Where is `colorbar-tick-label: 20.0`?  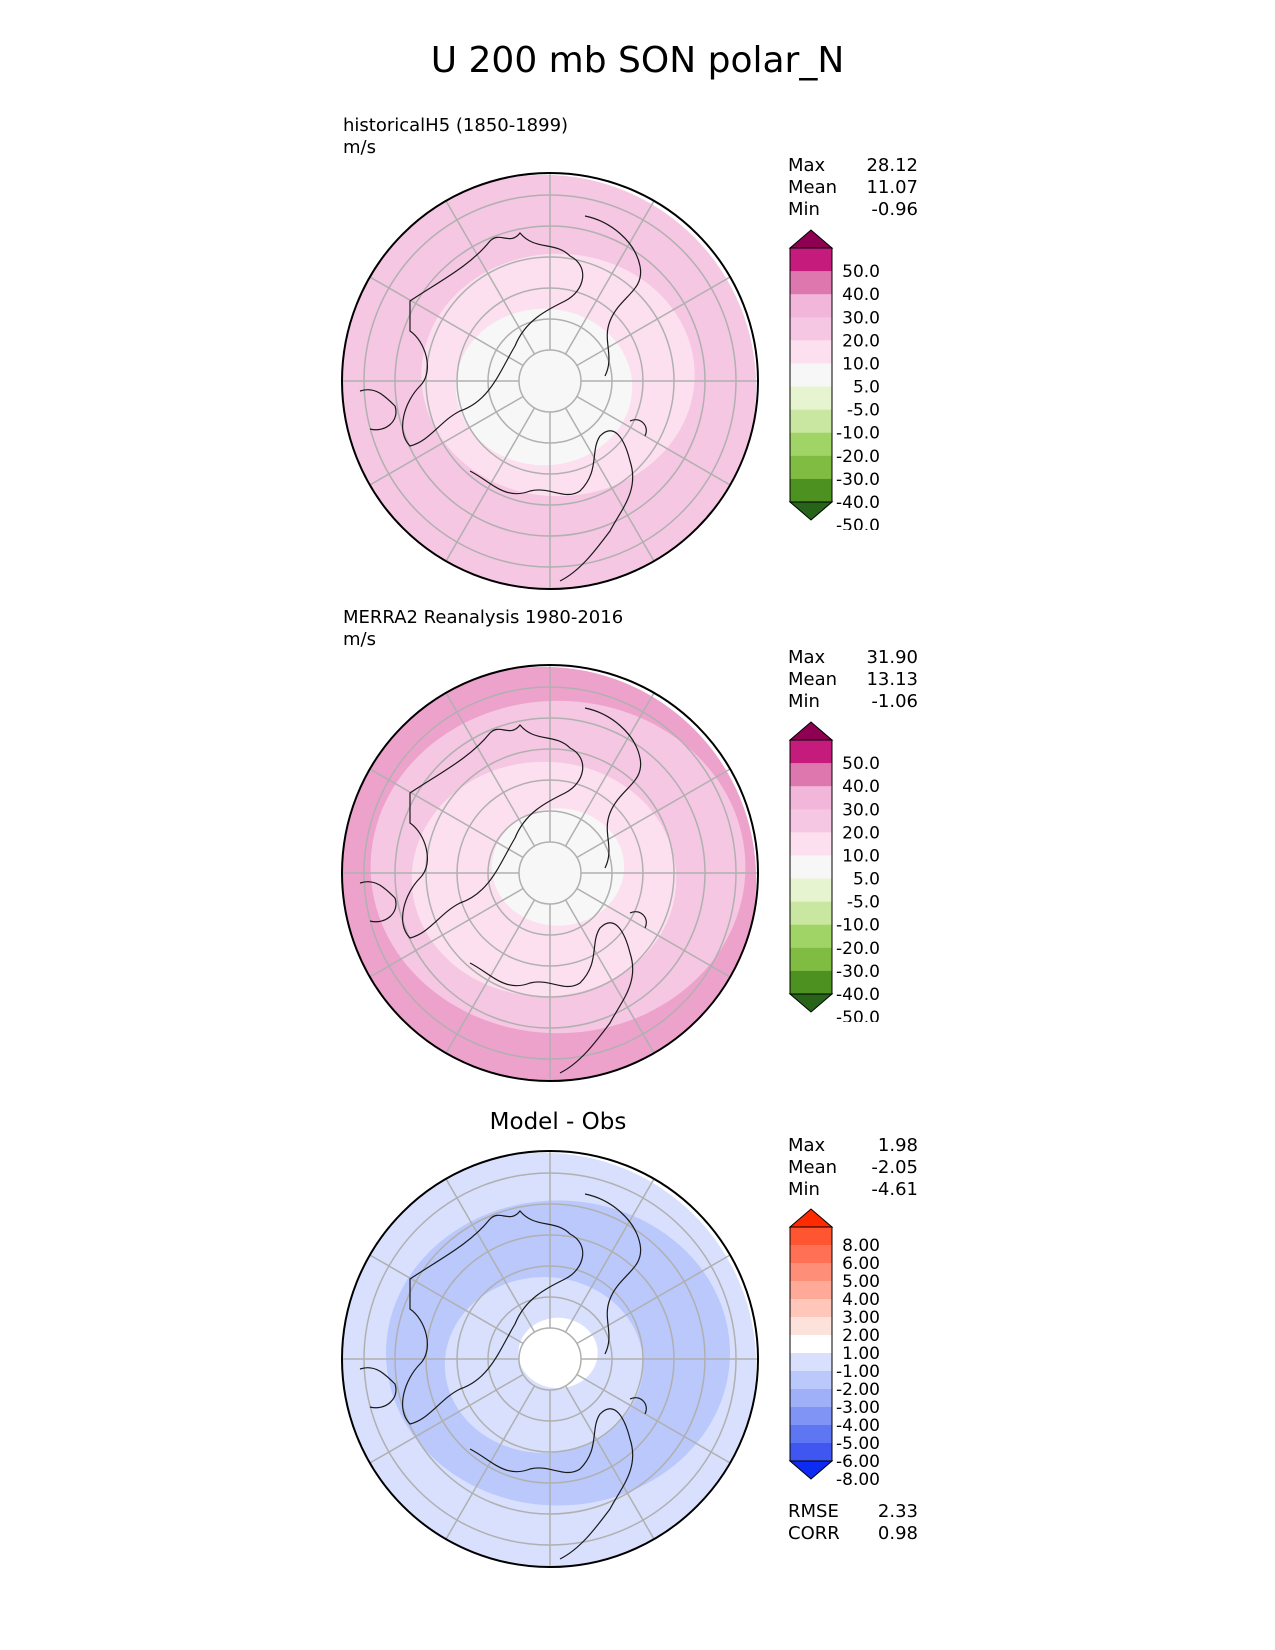 colorbar-tick-label: 20.0 is located at coordinates (861, 833).